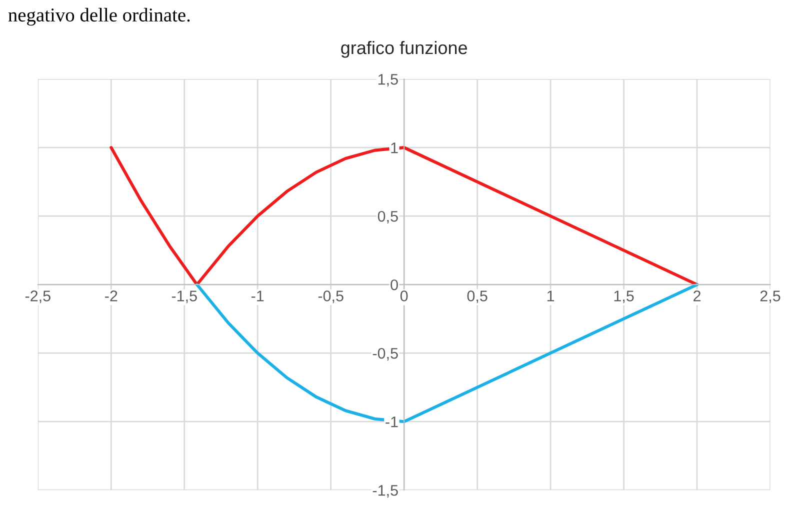  I want to click on x-tick-label: 1,5, so click(624, 297).